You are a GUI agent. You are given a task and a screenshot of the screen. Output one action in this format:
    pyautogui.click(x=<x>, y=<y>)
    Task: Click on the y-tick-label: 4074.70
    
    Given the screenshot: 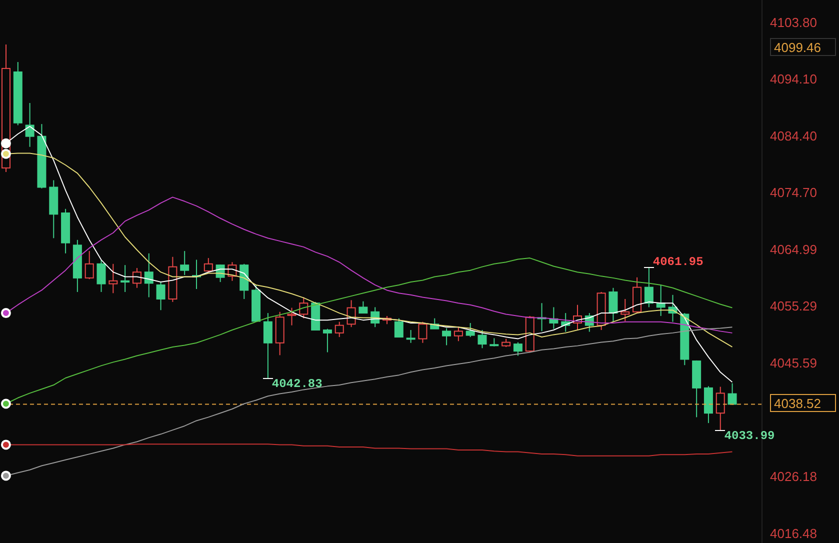 What is the action you would take?
    pyautogui.click(x=793, y=192)
    